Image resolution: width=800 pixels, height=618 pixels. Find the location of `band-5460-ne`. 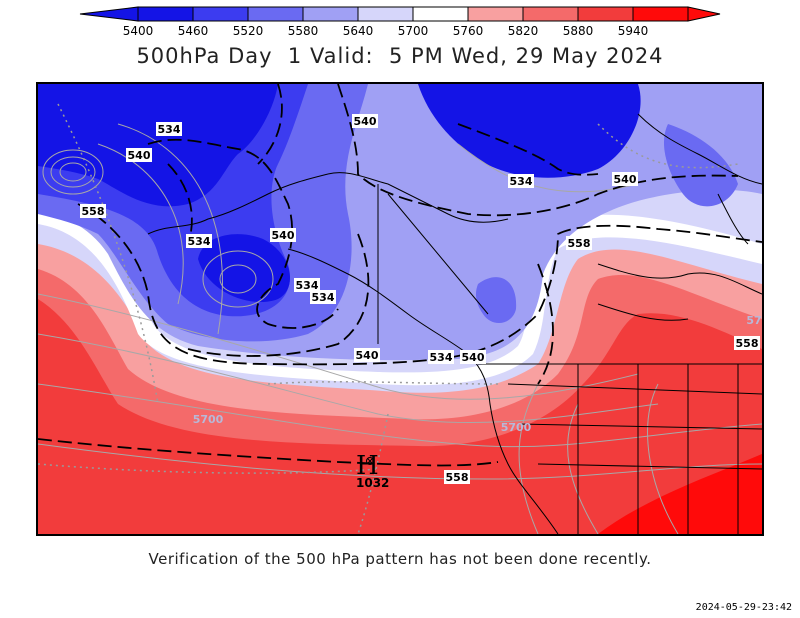

band-5460-ne is located at coordinates (700, 165).